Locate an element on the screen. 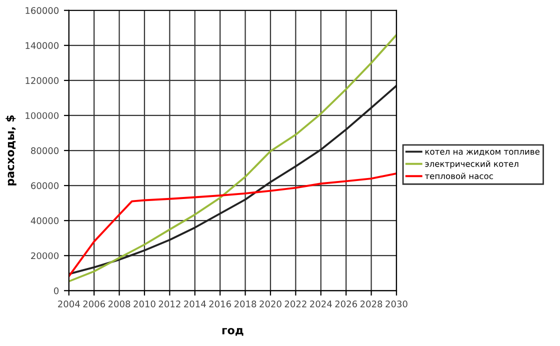 The width and height of the screenshot is (560, 346). x-tick-label: 2006 is located at coordinates (94, 304).